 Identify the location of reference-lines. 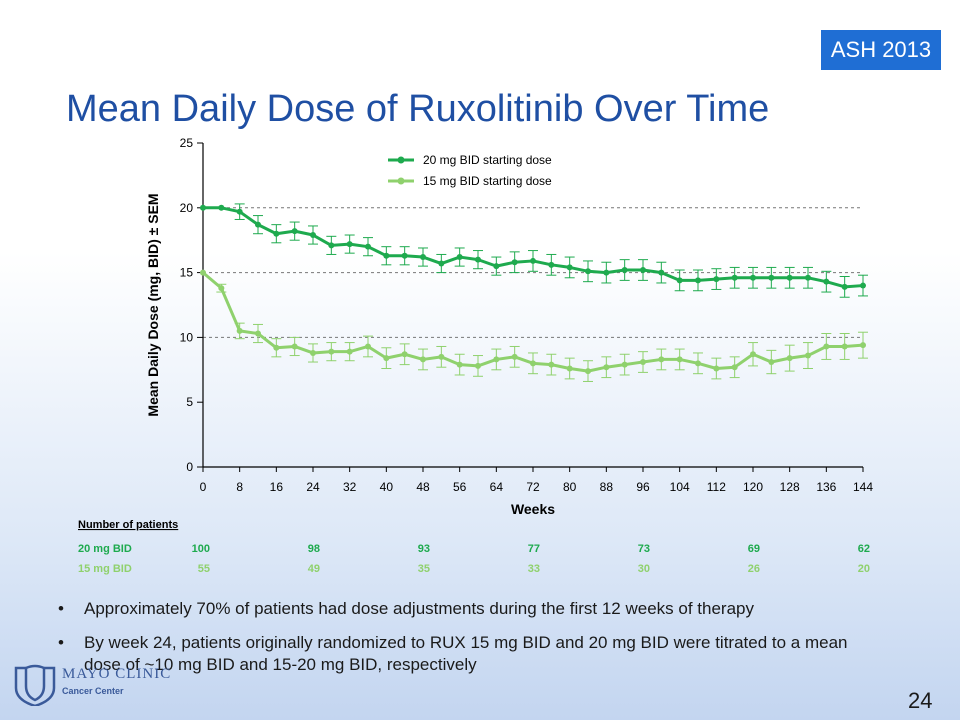
(533, 272).